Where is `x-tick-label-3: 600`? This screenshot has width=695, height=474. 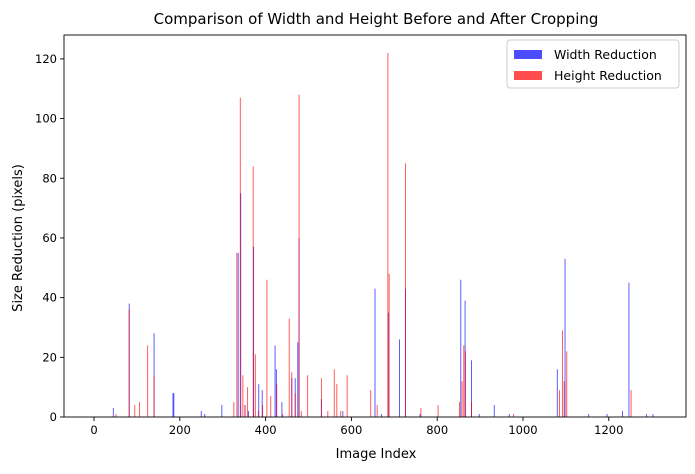 x-tick-label-3: 600 is located at coordinates (351, 430).